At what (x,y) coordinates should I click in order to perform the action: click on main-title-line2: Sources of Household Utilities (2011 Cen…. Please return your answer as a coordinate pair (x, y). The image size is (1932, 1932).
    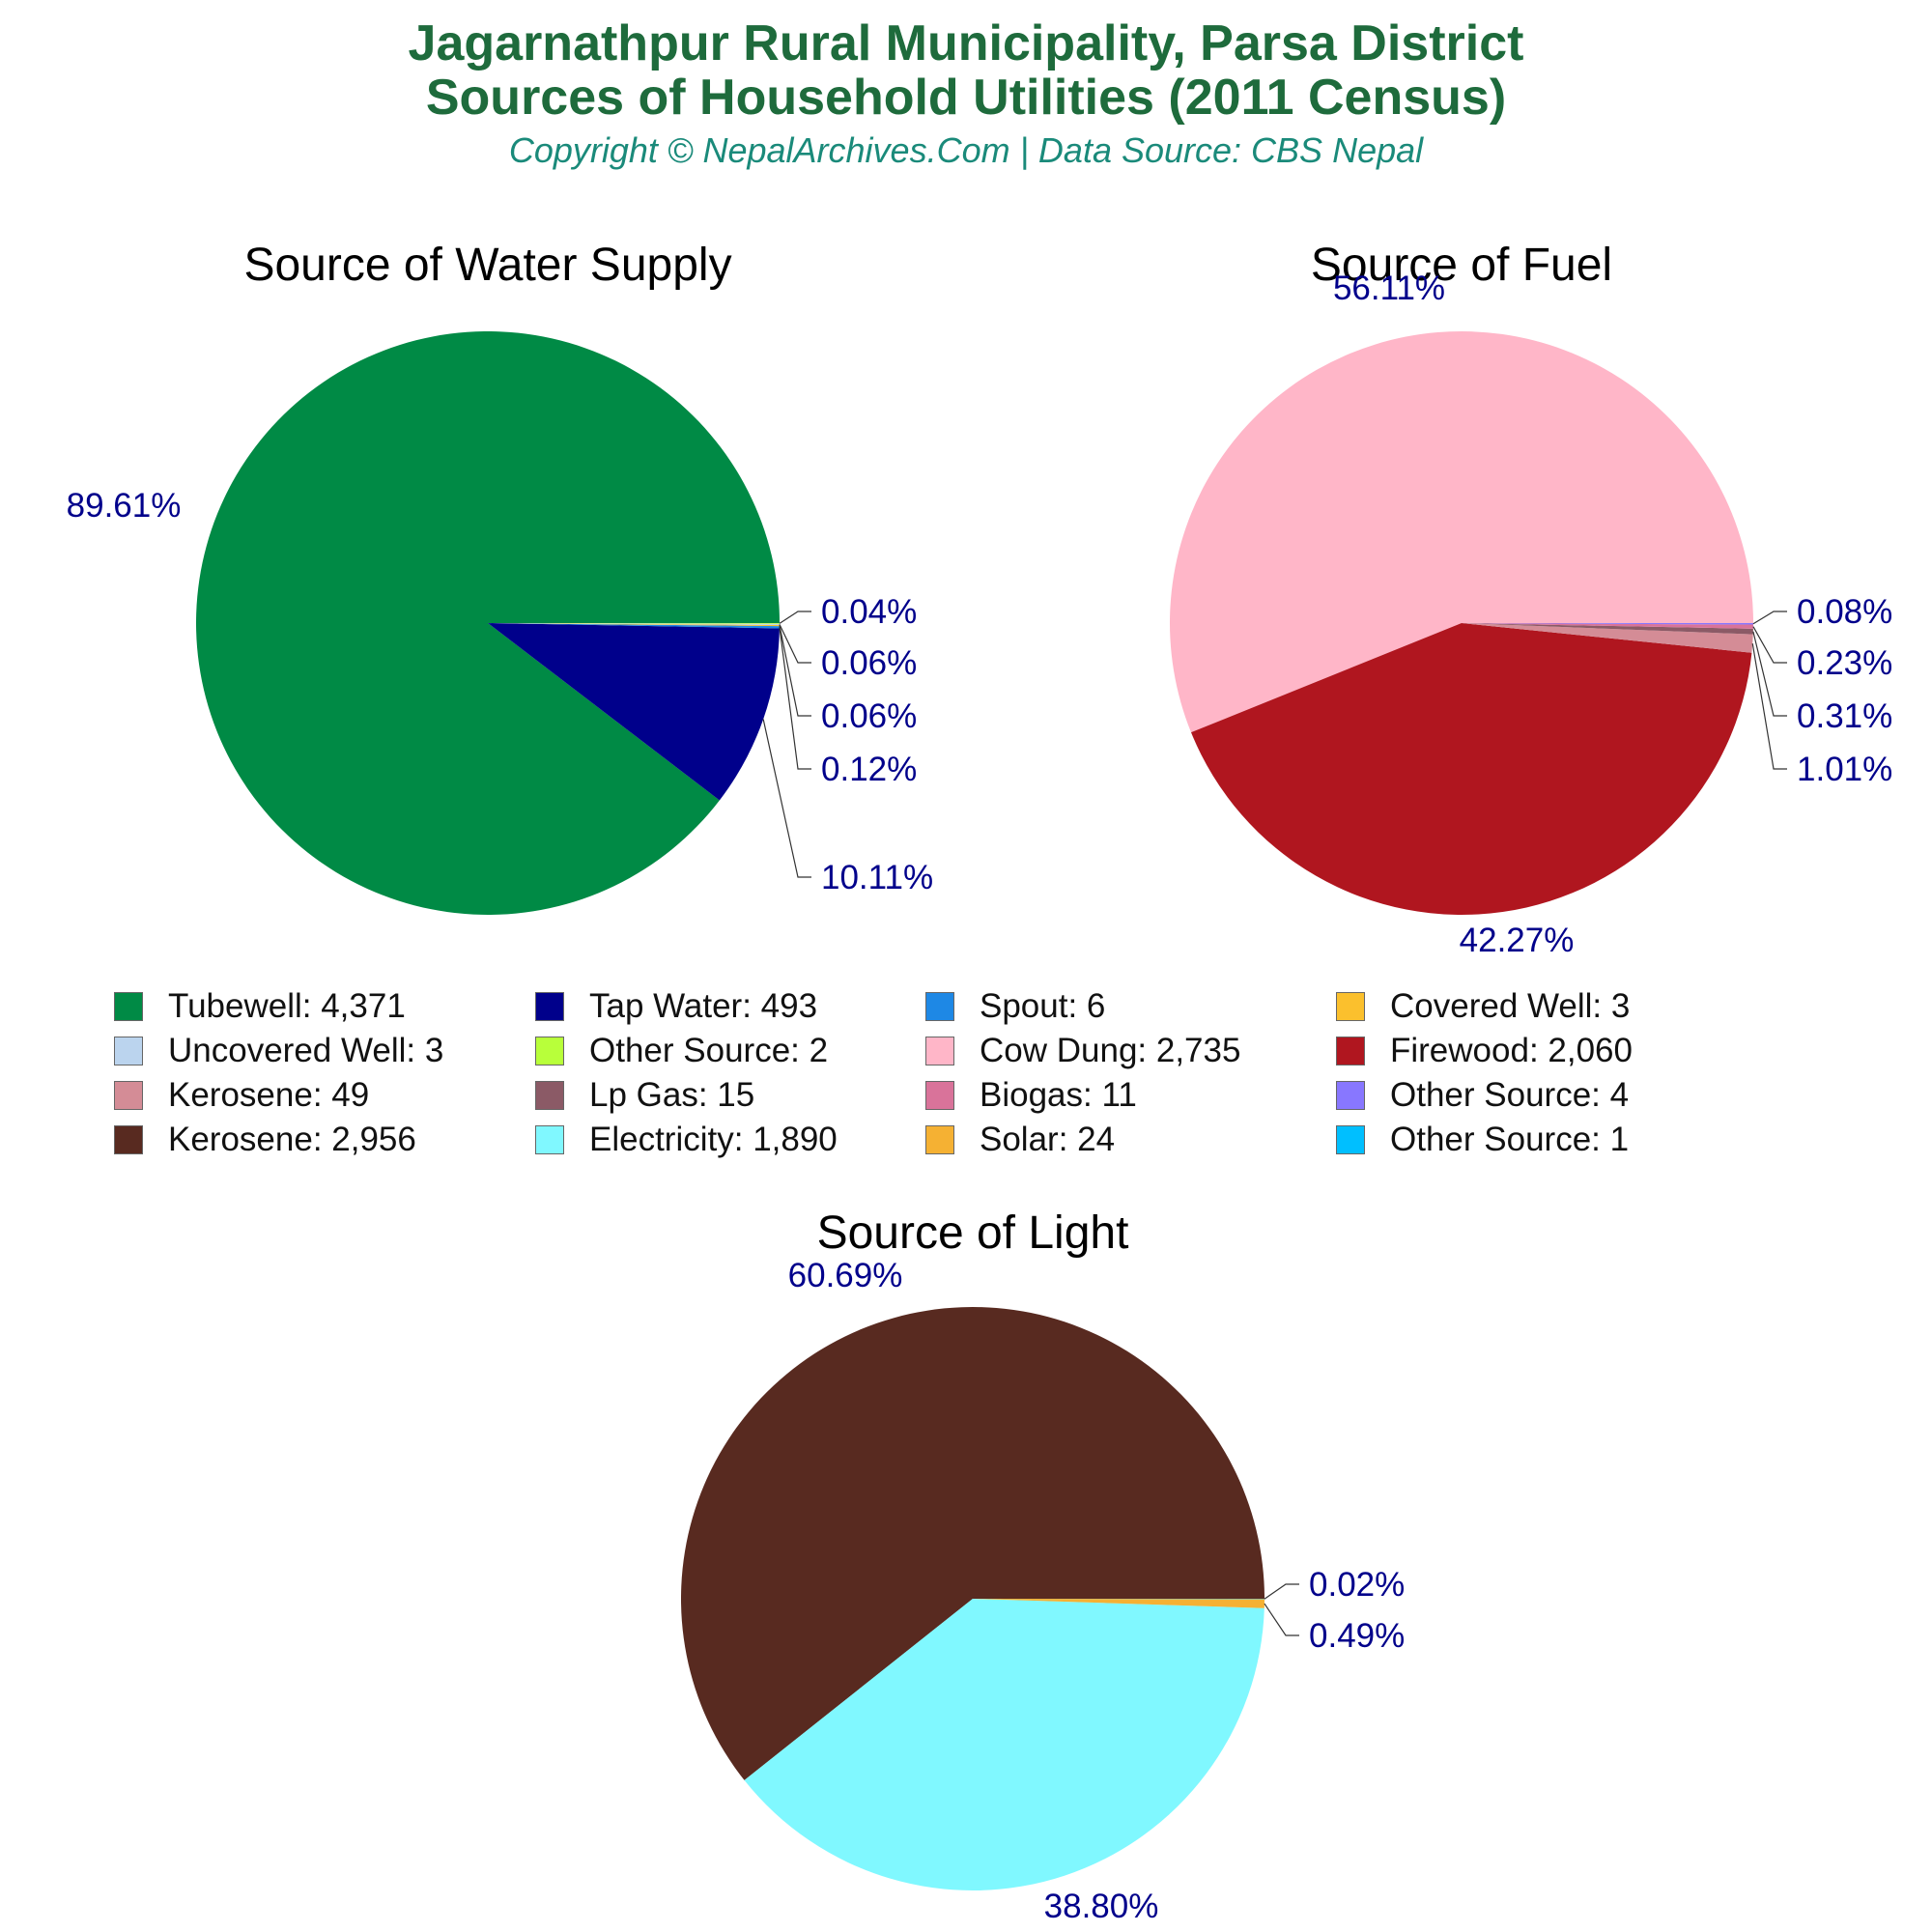
    Looking at the image, I should click on (966, 98).